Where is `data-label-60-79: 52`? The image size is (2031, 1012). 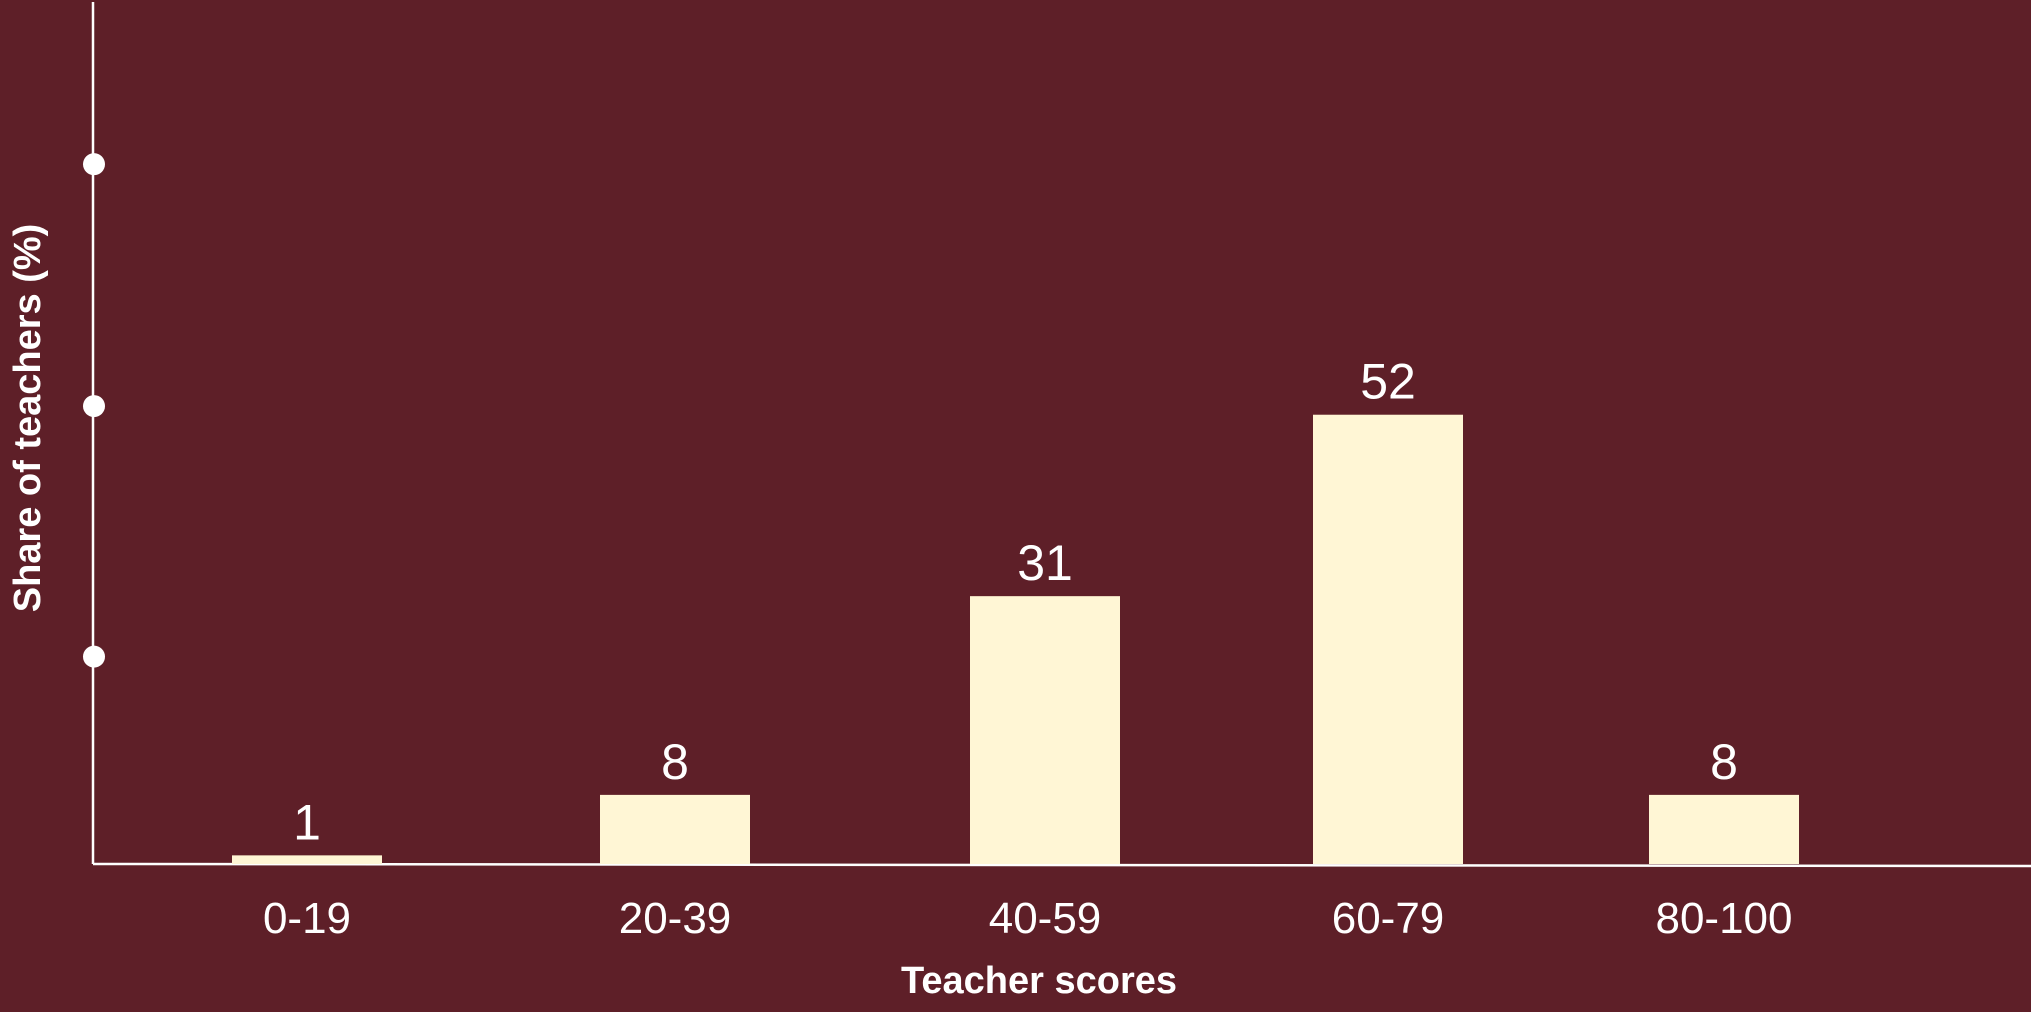 data-label-60-79: 52 is located at coordinates (1388, 382).